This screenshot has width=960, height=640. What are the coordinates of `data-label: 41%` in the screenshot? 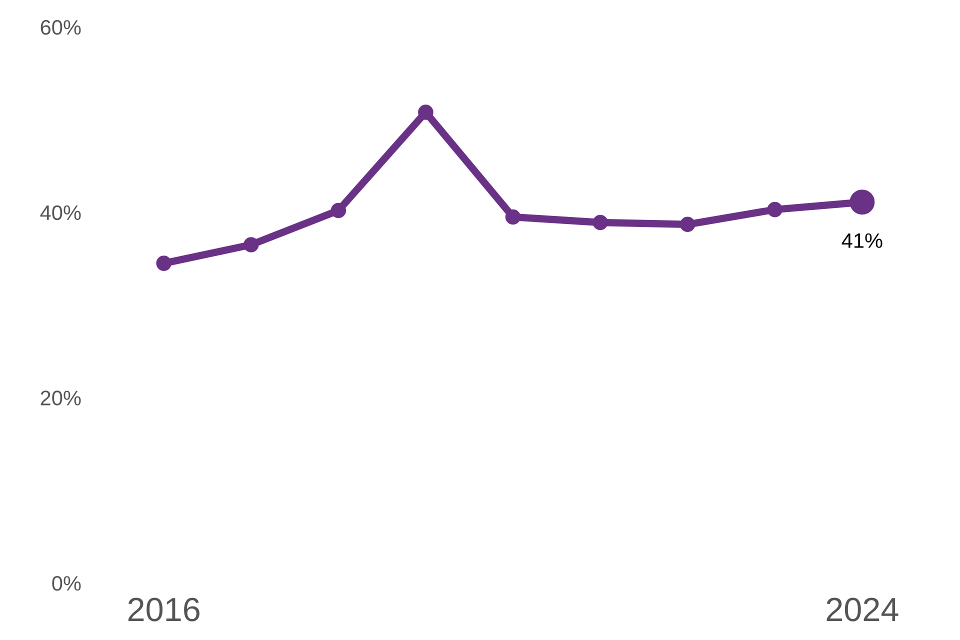 It's located at (862, 240).